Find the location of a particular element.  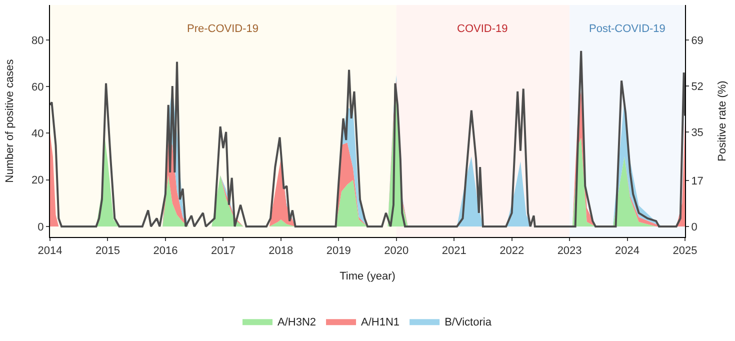

x-tick-label: 2014 is located at coordinates (50, 251).